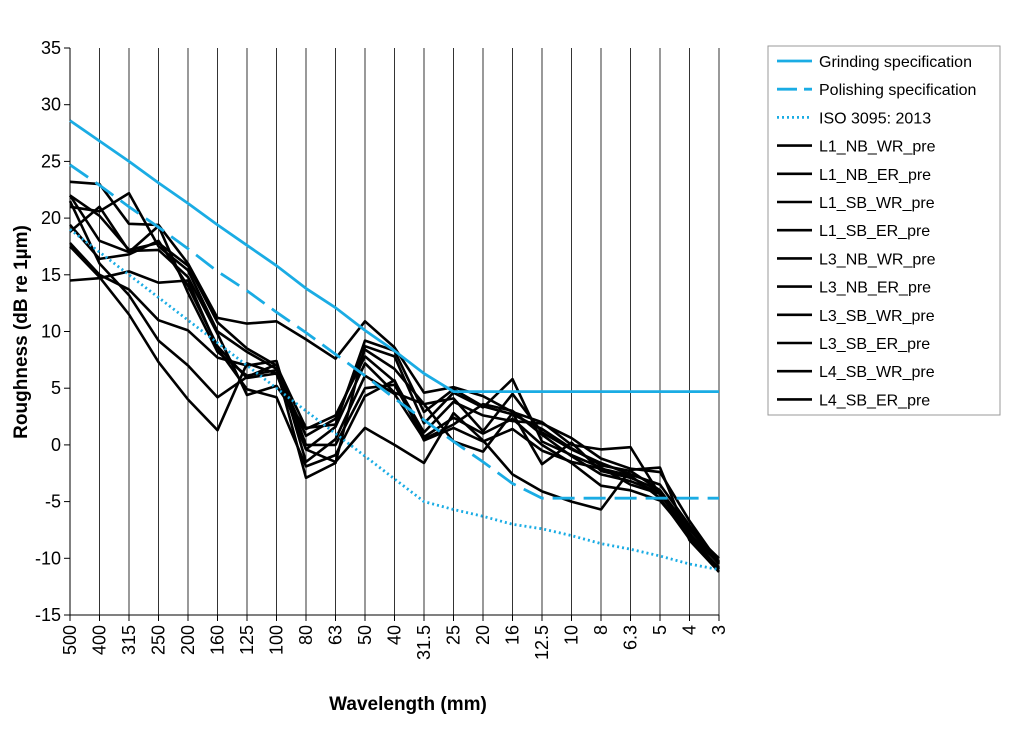 The image size is (1013, 741). I want to click on y-tick-label: 10, so click(51, 332).